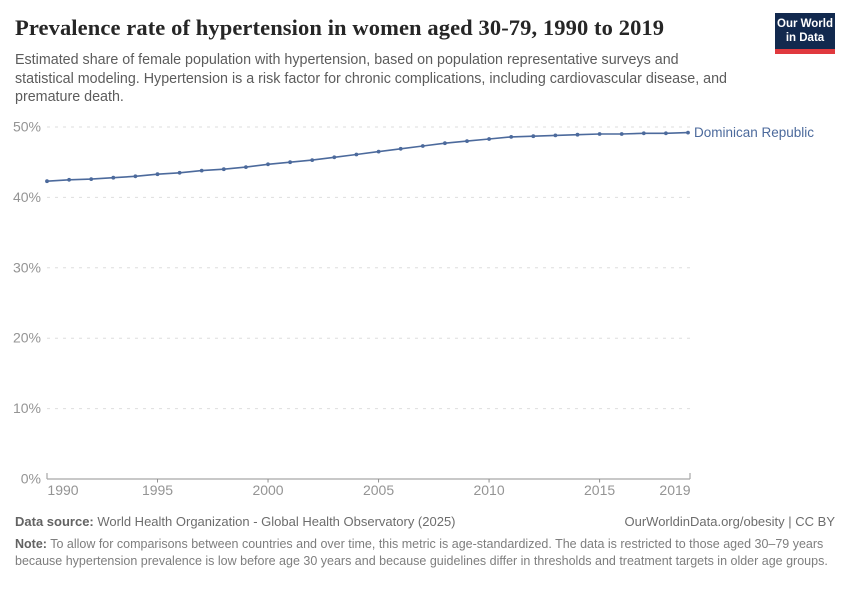 The width and height of the screenshot is (850, 600). Describe the element at coordinates (688, 132) in the screenshot. I see `data-point-2019` at that location.